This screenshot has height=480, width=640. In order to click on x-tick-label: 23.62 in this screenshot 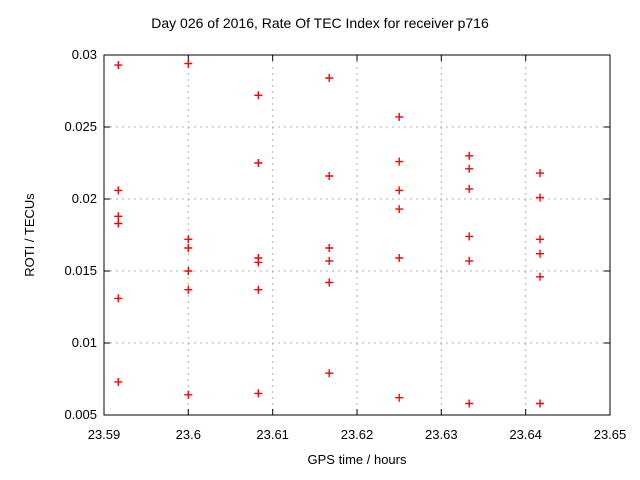, I will do `click(357, 434)`.